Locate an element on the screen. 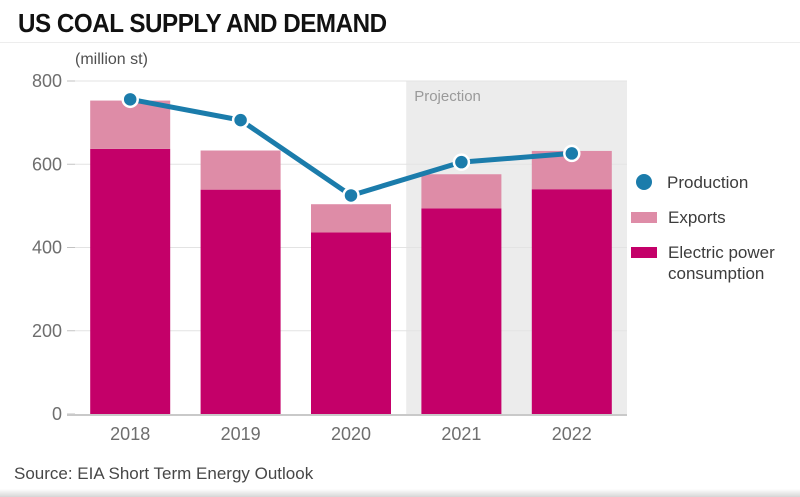  source-attribution: Source: EIA Short Term Energy Outlook is located at coordinates (164, 473).